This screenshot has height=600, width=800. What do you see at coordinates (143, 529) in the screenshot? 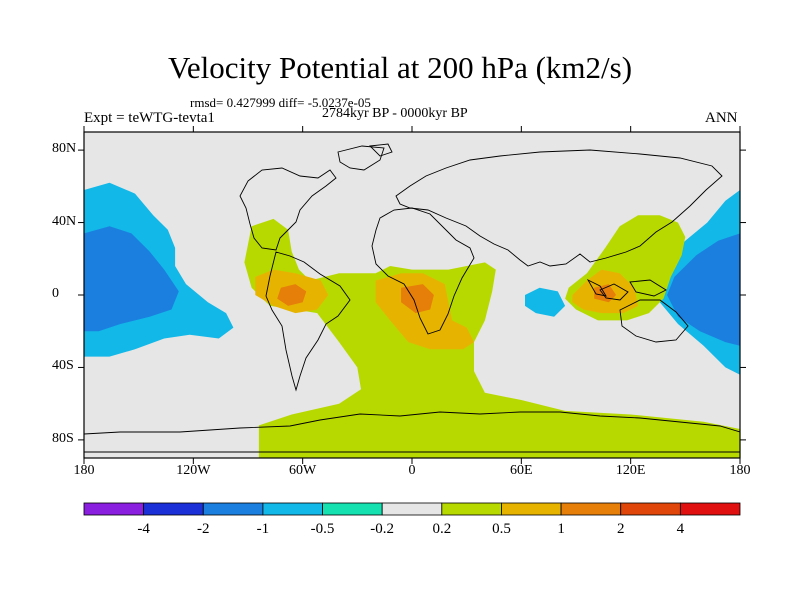
I see `colorbar-tick-label: -4` at bounding box center [143, 529].